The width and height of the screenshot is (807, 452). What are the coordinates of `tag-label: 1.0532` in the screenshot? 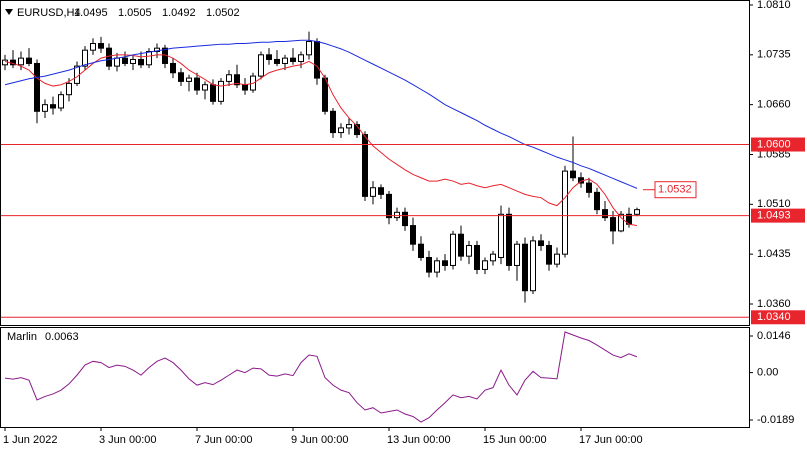 It's located at (675, 190).